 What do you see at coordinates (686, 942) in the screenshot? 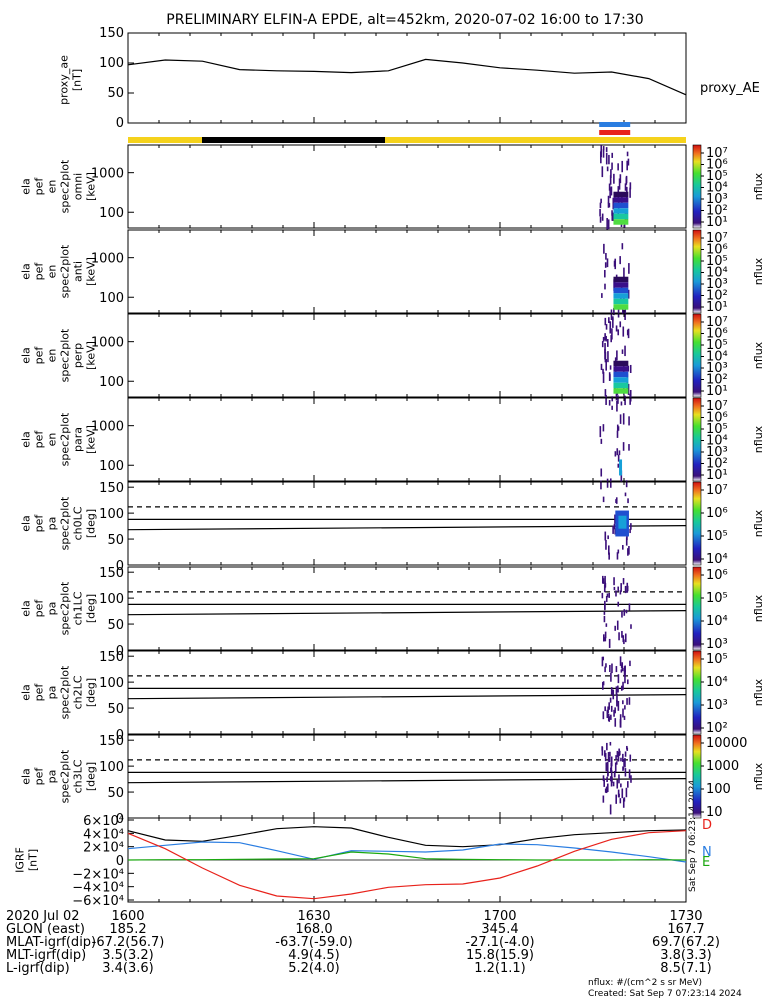
I see `orbit-value: 69.7(67.2)` at bounding box center [686, 942].